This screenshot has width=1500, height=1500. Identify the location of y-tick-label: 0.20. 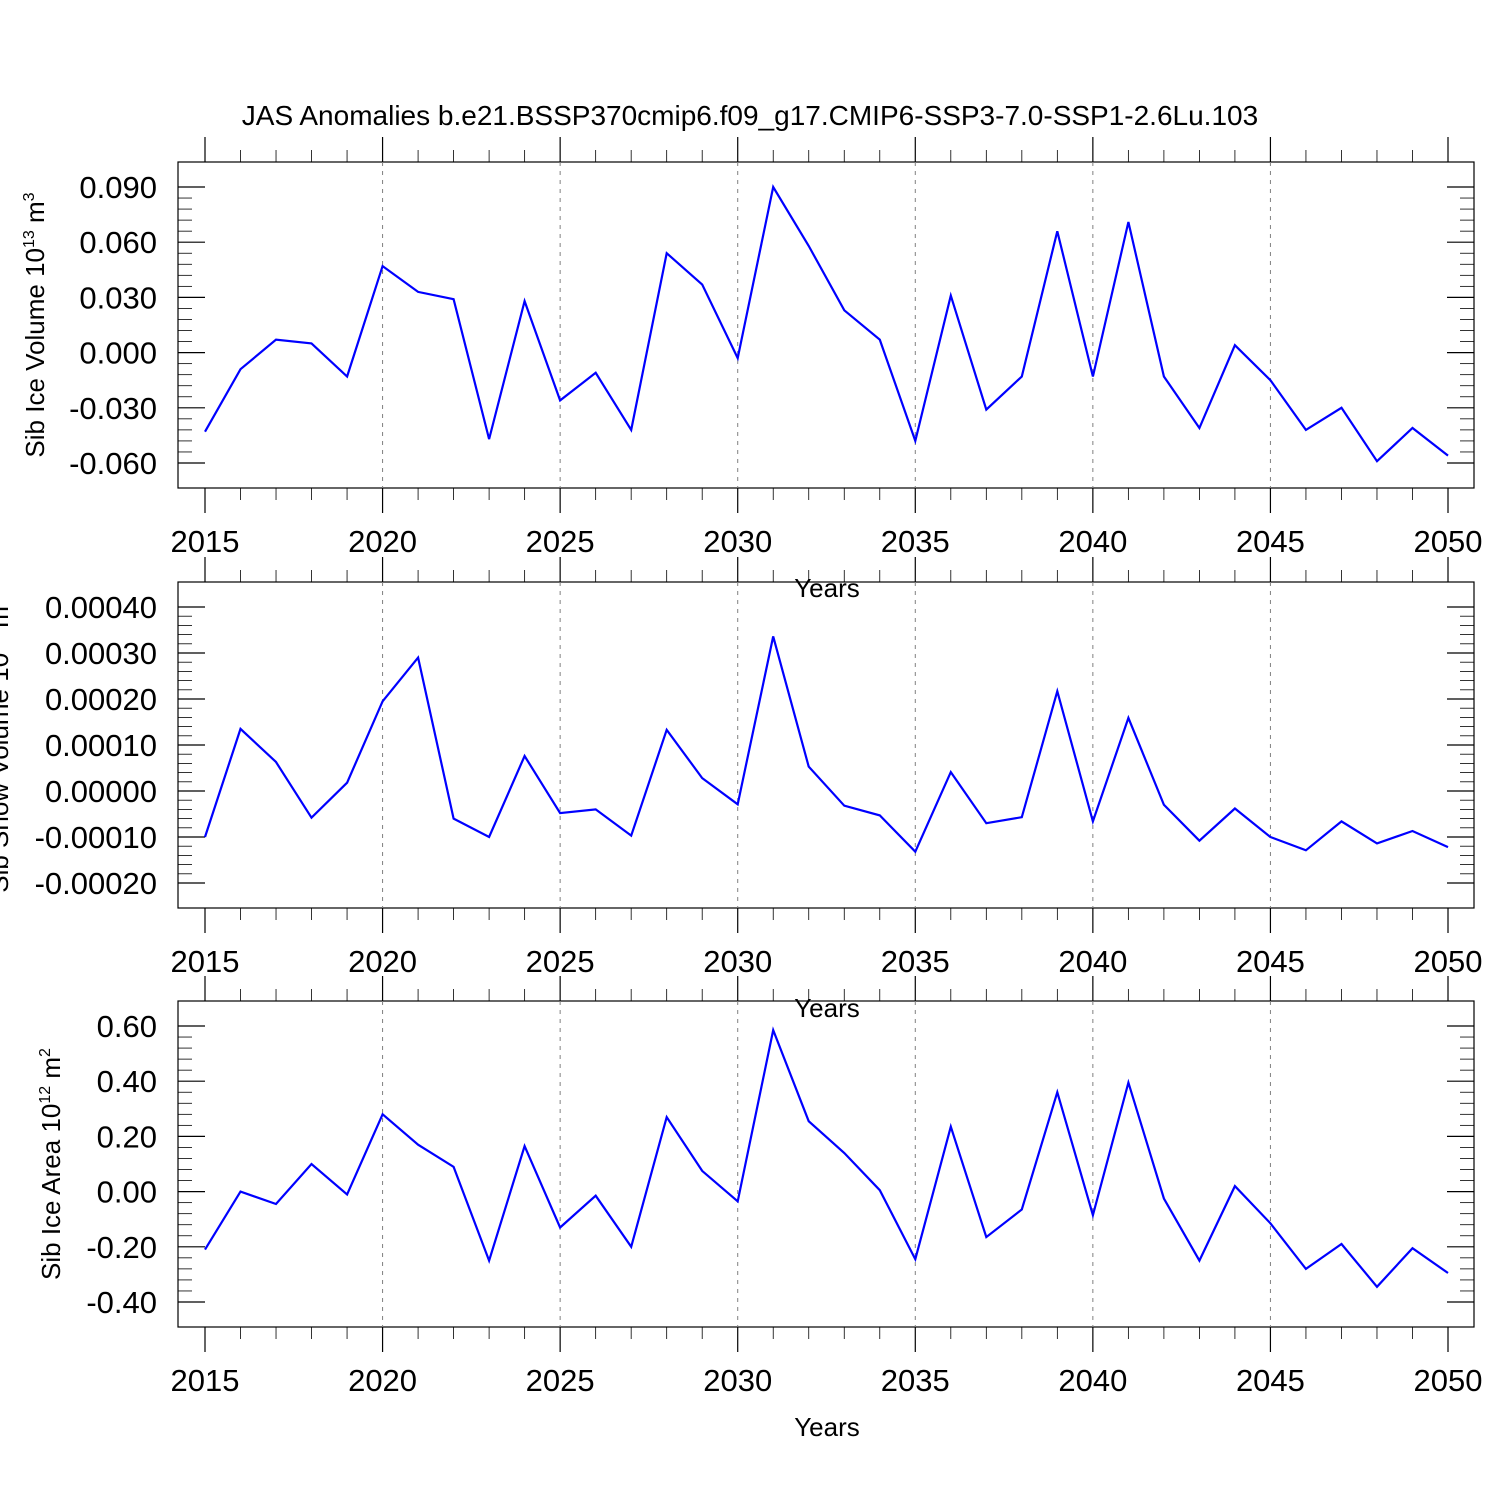
(127, 1136).